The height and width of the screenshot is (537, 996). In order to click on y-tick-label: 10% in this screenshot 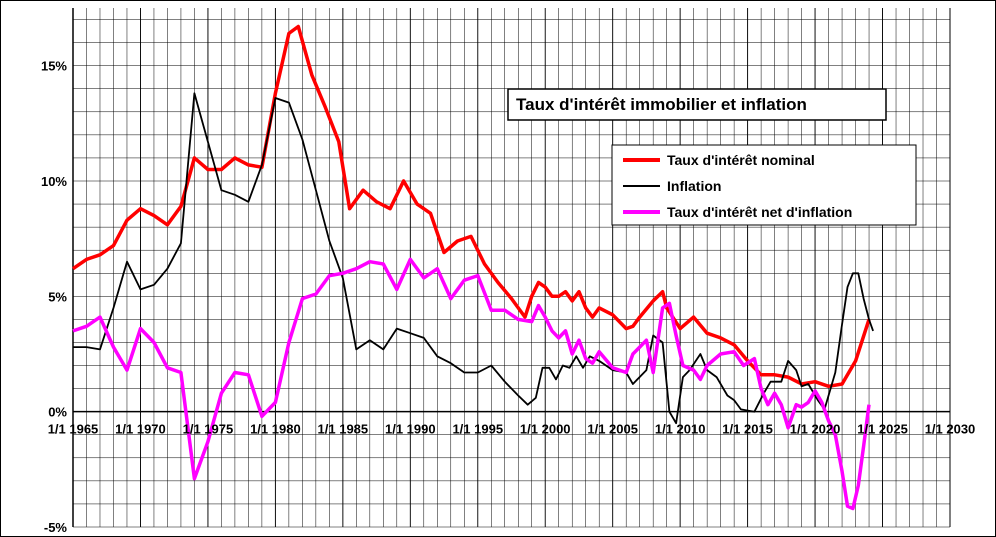, I will do `click(54, 181)`.